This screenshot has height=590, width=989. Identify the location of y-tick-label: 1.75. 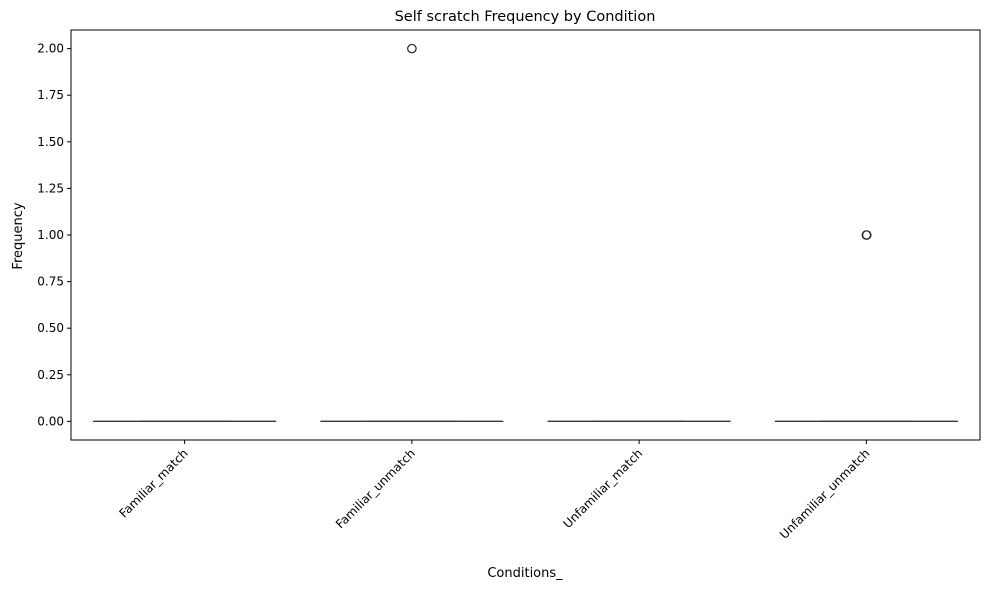
(50, 95).